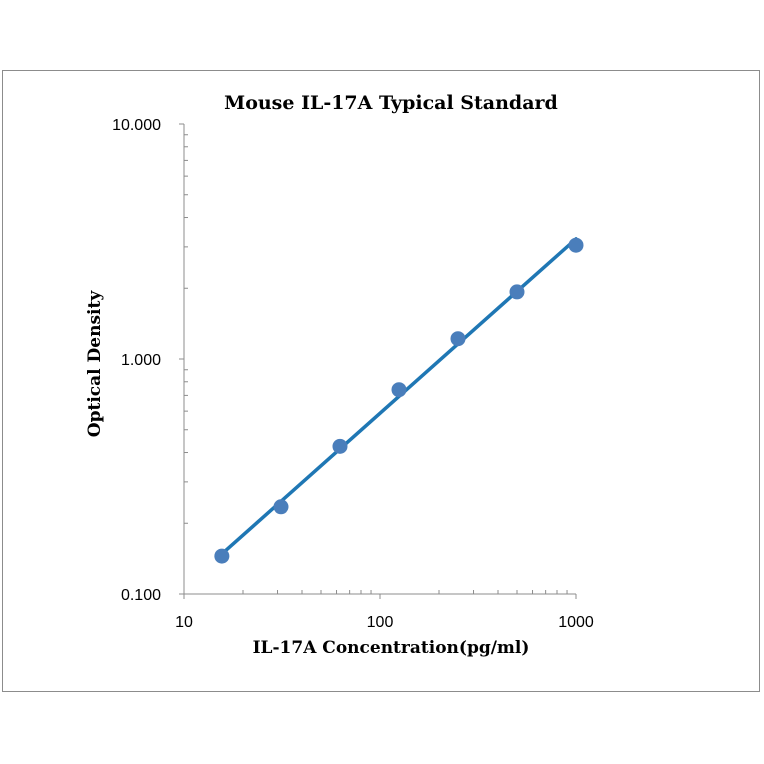 The image size is (764, 764). I want to click on x-tick-label: 10, so click(184, 622).